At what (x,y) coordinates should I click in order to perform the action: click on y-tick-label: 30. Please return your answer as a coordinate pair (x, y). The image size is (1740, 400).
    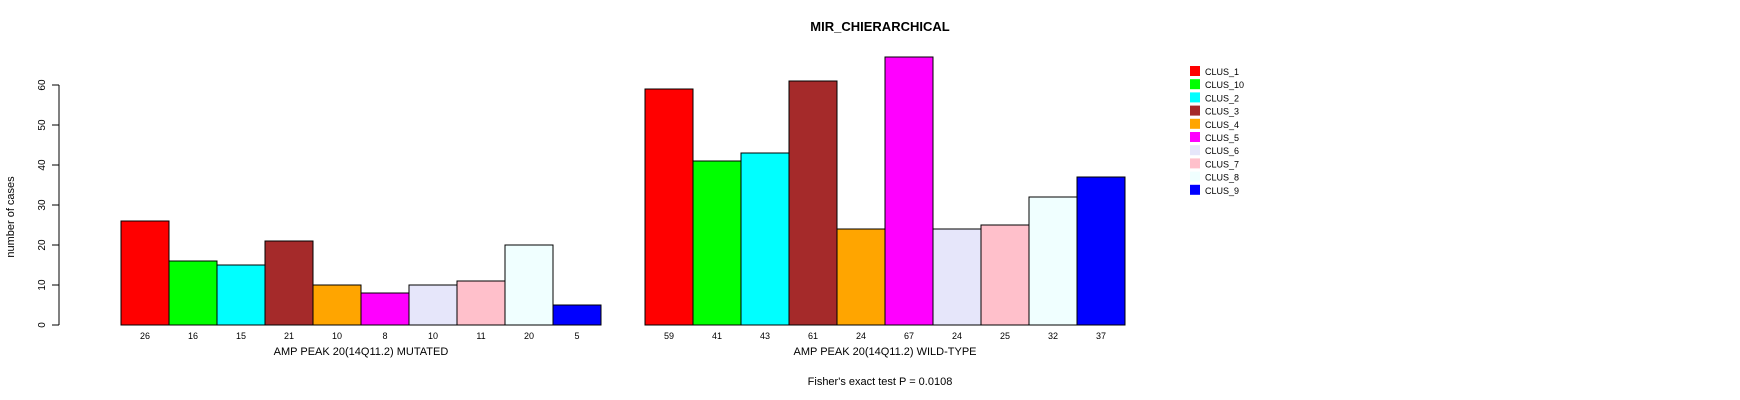
    Looking at the image, I should click on (42, 205).